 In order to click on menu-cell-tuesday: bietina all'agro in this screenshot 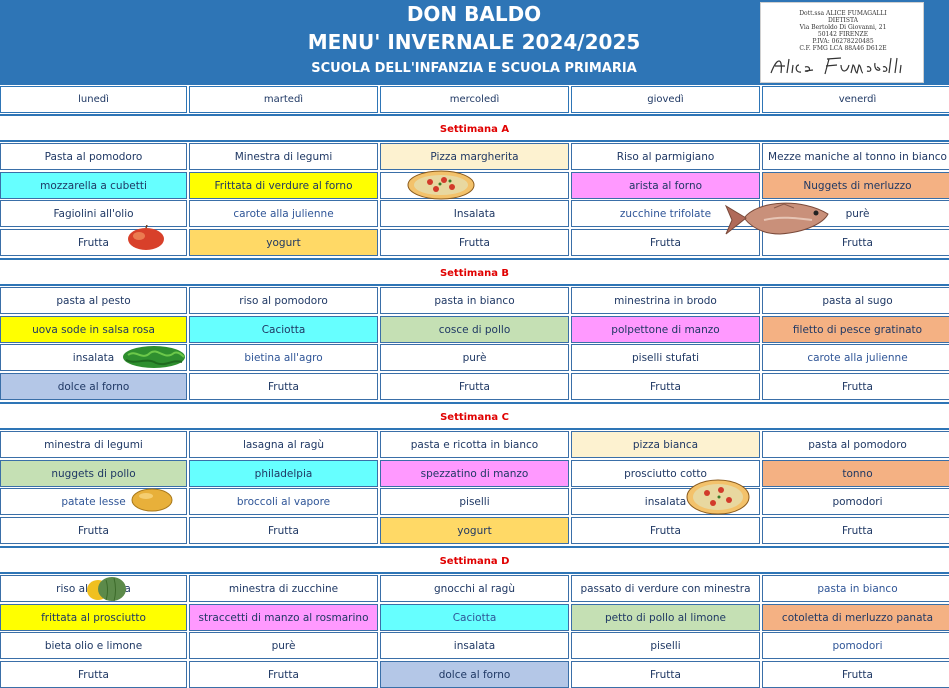, I will do `click(283, 357)`.